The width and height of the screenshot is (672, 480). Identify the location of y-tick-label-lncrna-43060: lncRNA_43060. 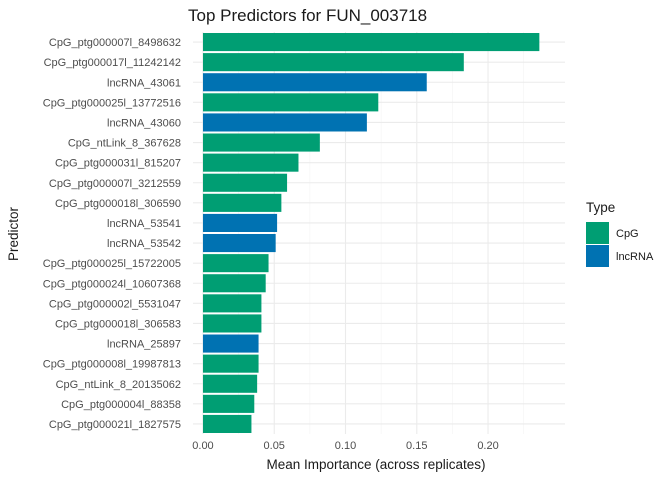
(144, 123).